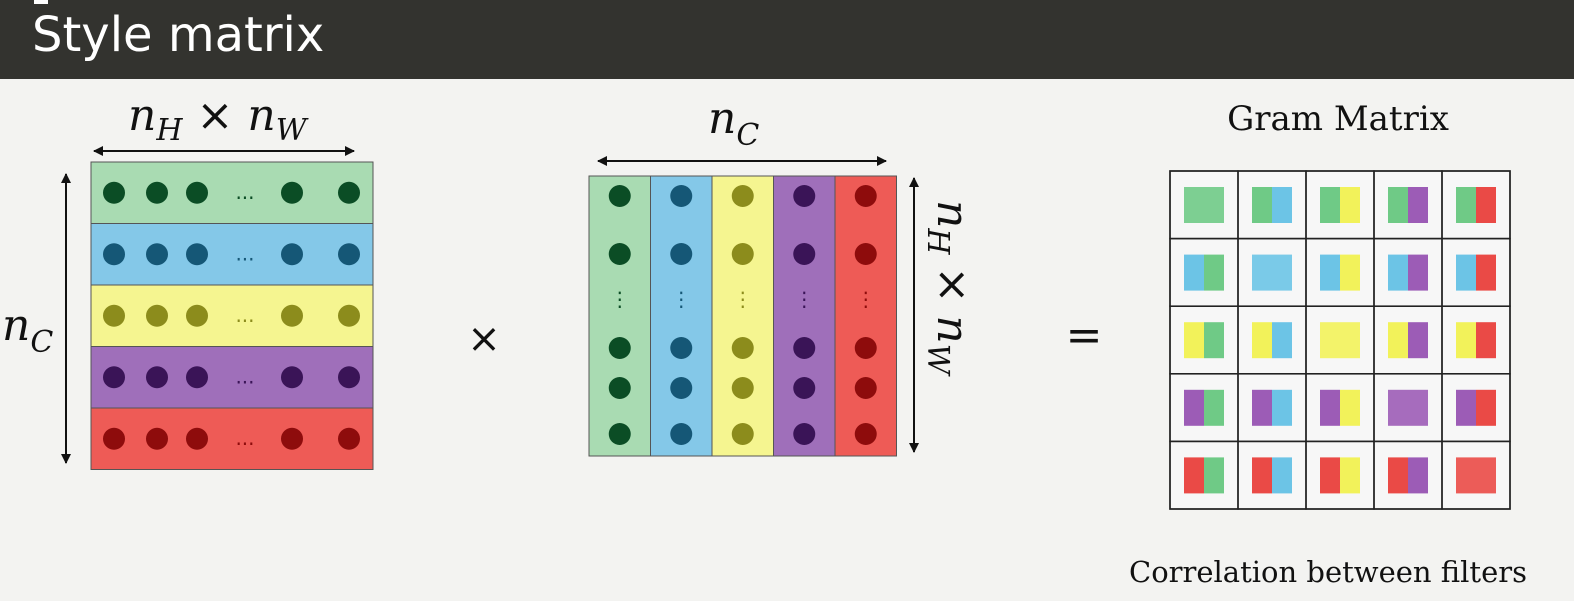 The width and height of the screenshot is (1574, 601). What do you see at coordinates (178, 35) in the screenshot?
I see `slide-title: Style matrix` at bounding box center [178, 35].